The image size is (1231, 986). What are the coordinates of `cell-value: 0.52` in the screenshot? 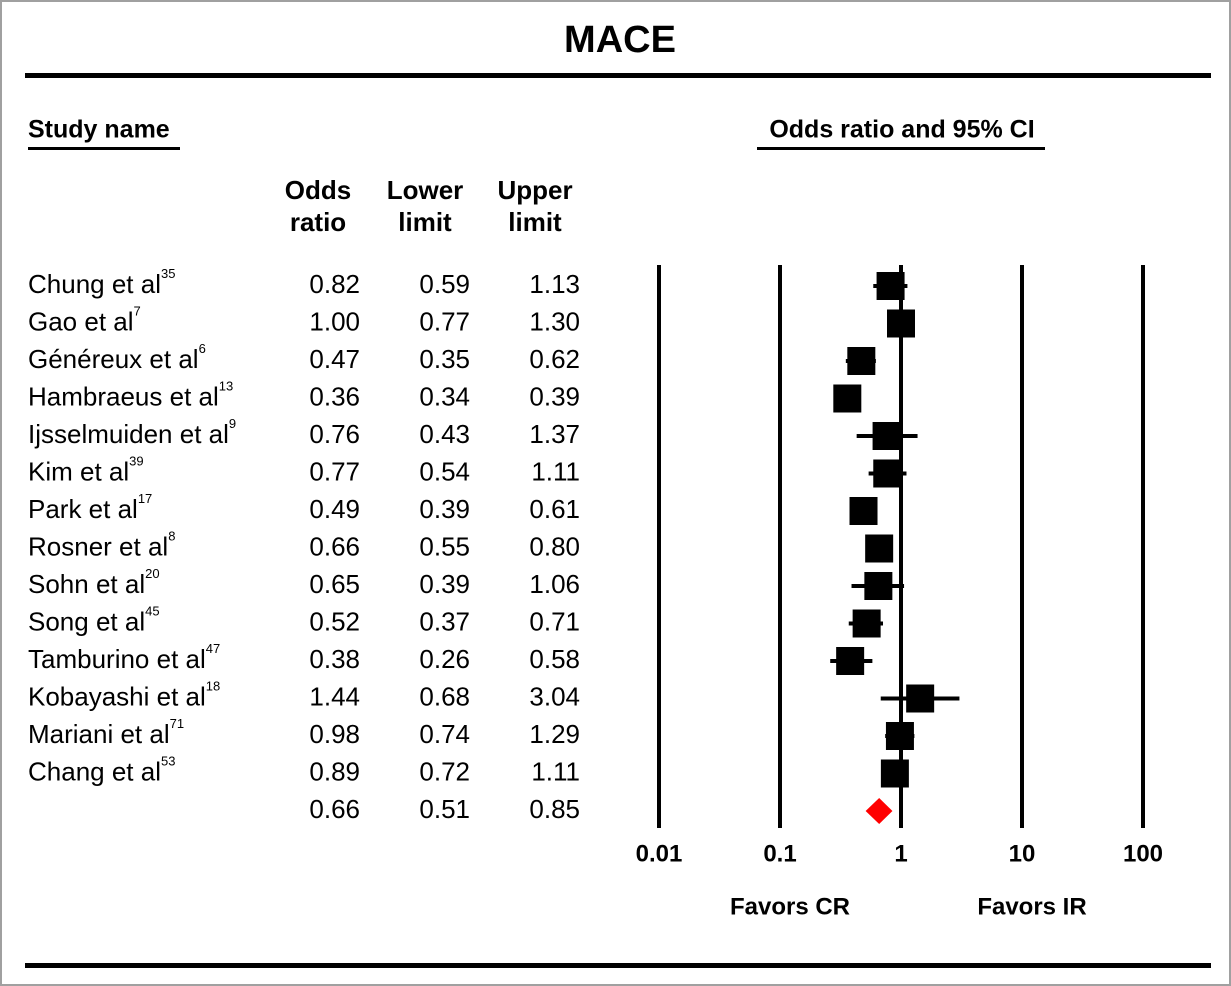 It's located at (334, 621).